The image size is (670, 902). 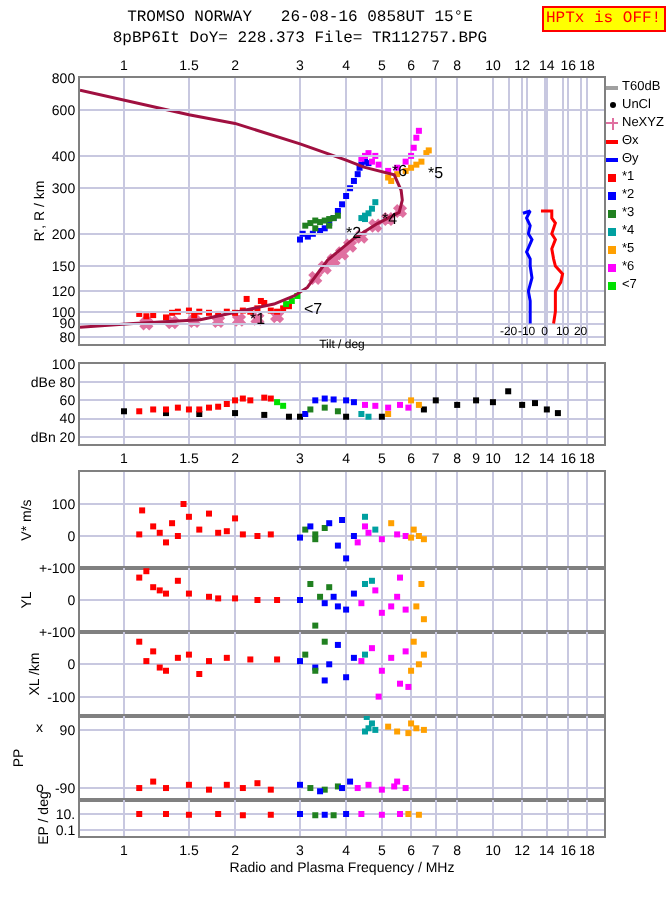 What do you see at coordinates (436, 173) in the screenshot?
I see `annotation: *5` at bounding box center [436, 173].